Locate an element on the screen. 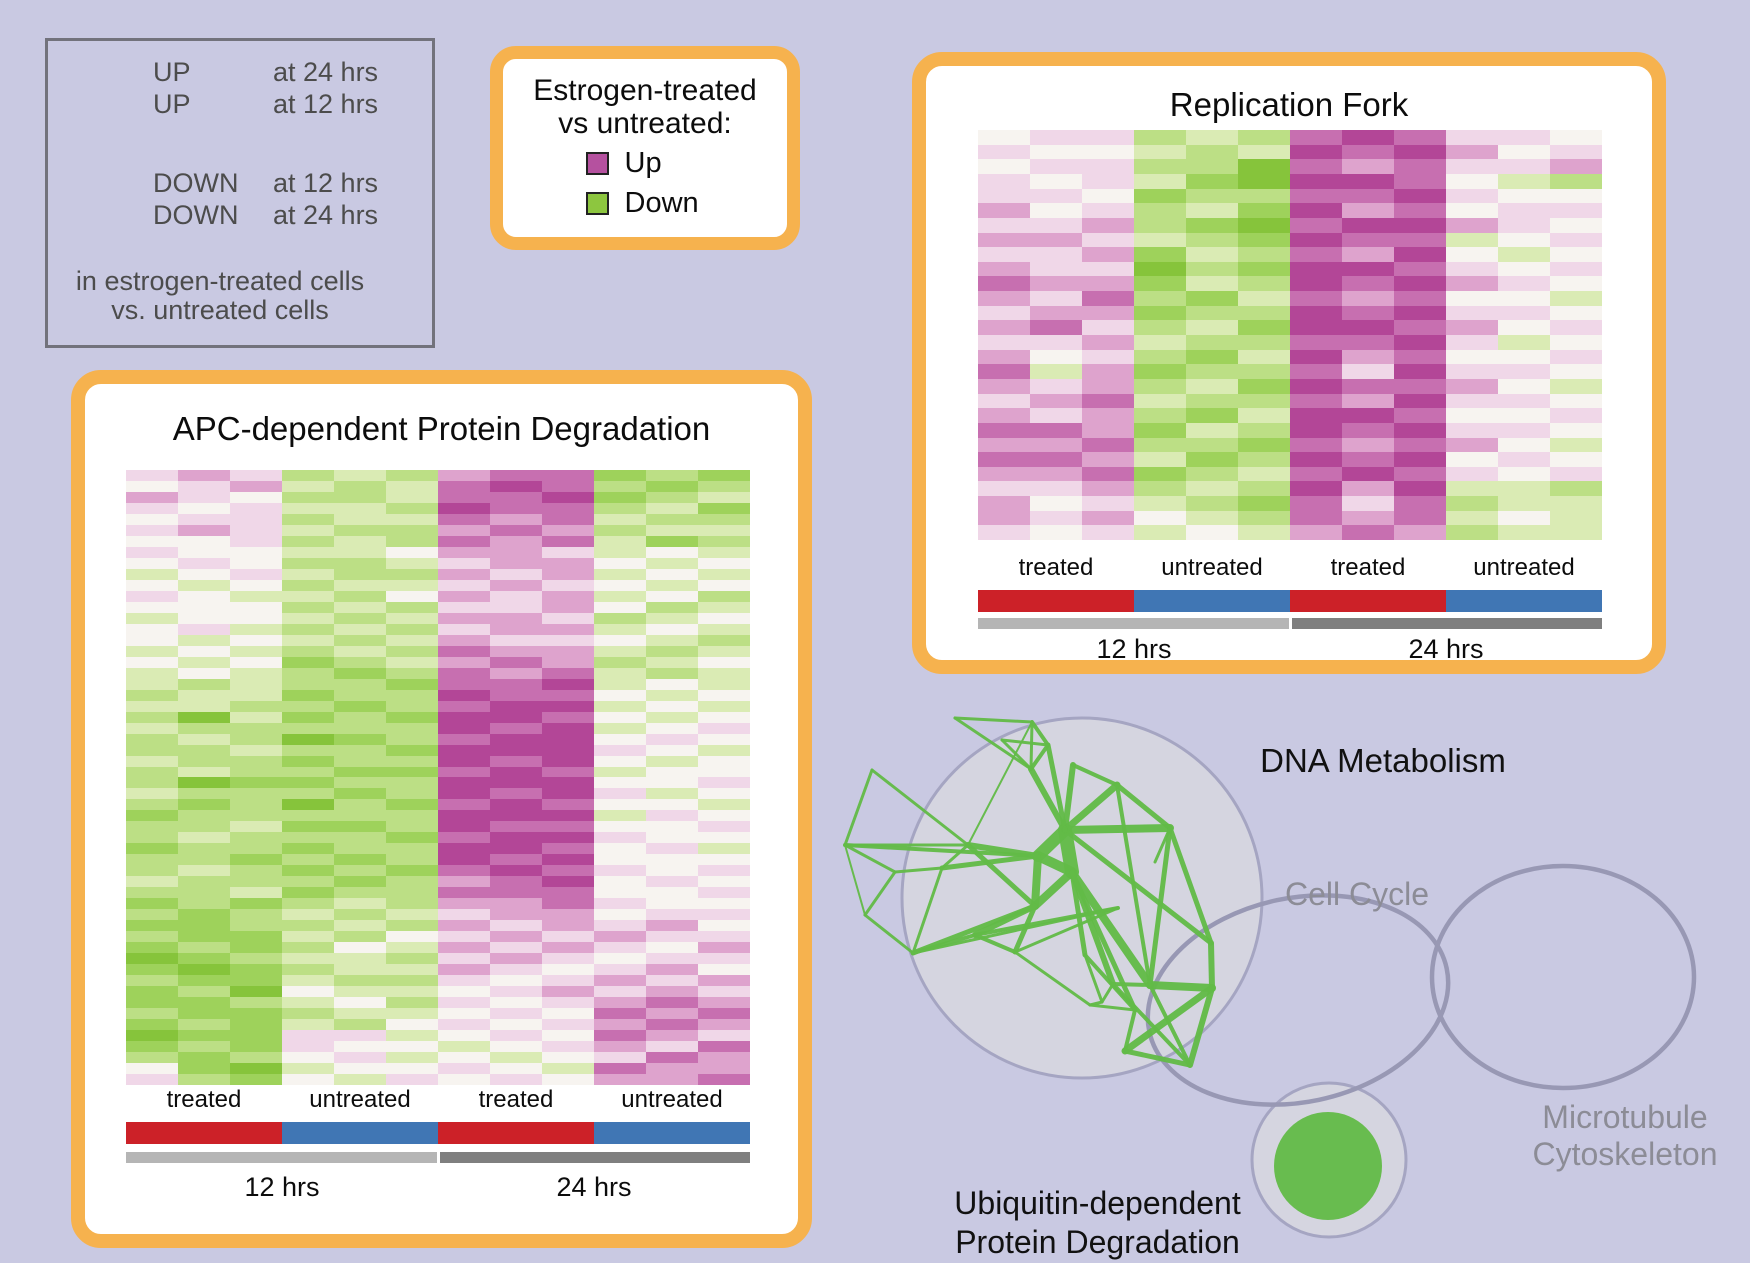  color-key-title-line2: vs untreated: is located at coordinates (645, 123).